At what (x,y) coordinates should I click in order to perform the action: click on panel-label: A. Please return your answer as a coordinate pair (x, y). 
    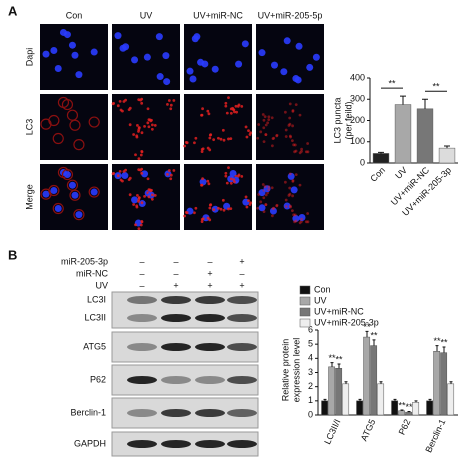
    Looking at the image, I should click on (13, 10).